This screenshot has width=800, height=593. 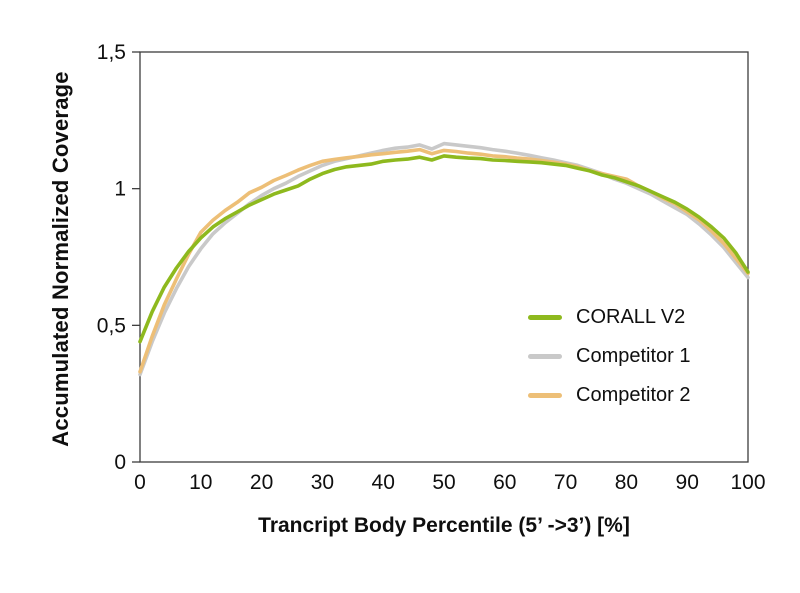 What do you see at coordinates (444, 525) in the screenshot?
I see `x-axis-title: Trancript Body Percentile (5’ ->3’) [%]` at bounding box center [444, 525].